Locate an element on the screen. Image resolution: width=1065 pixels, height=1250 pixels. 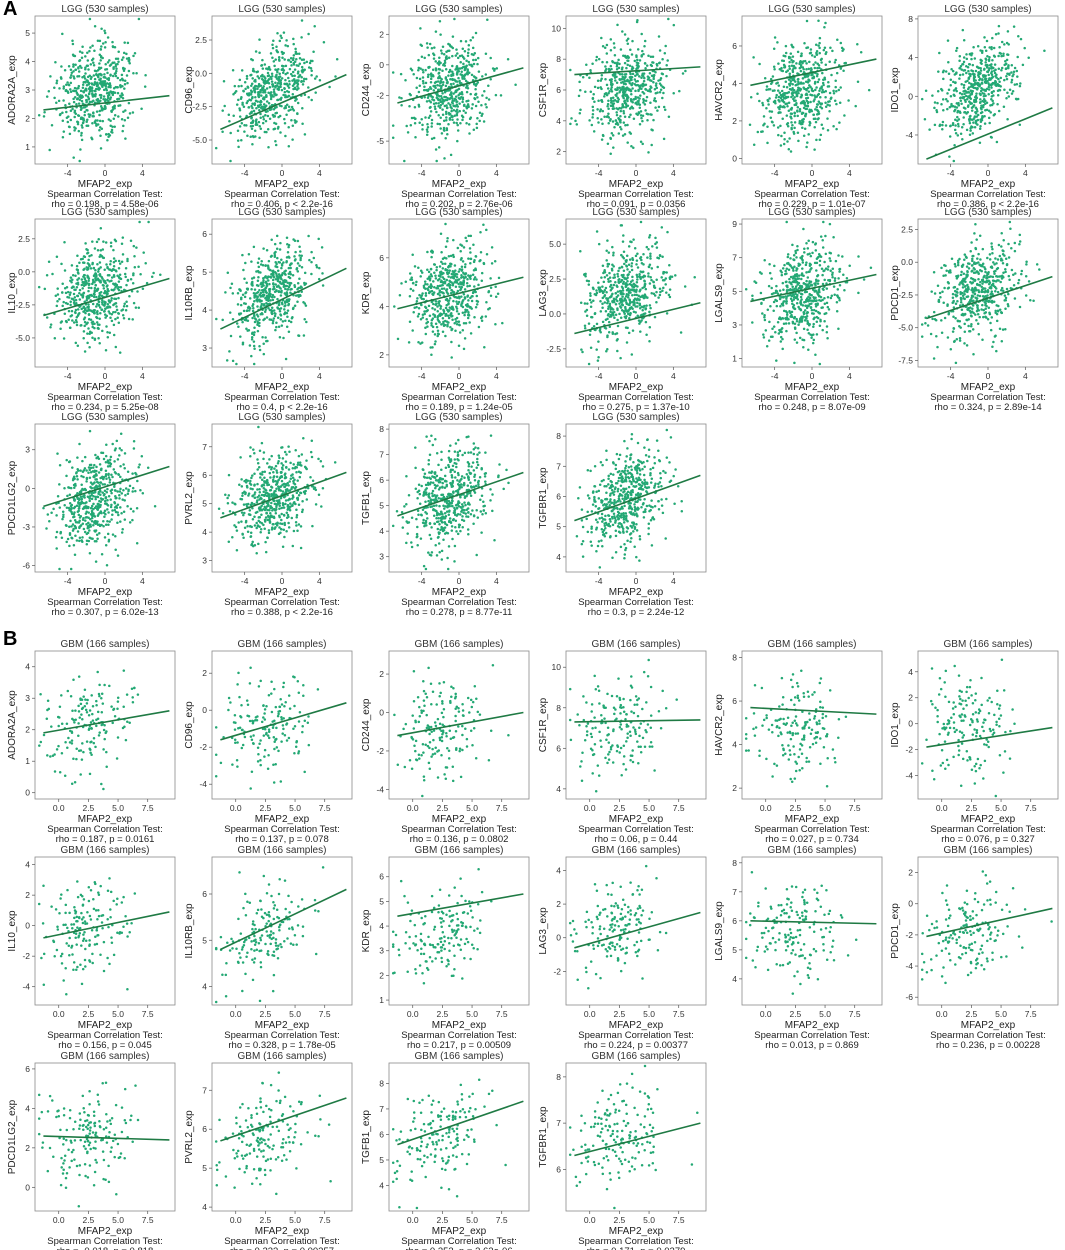
x-tick-label: 4 is located at coordinates (849, 173).